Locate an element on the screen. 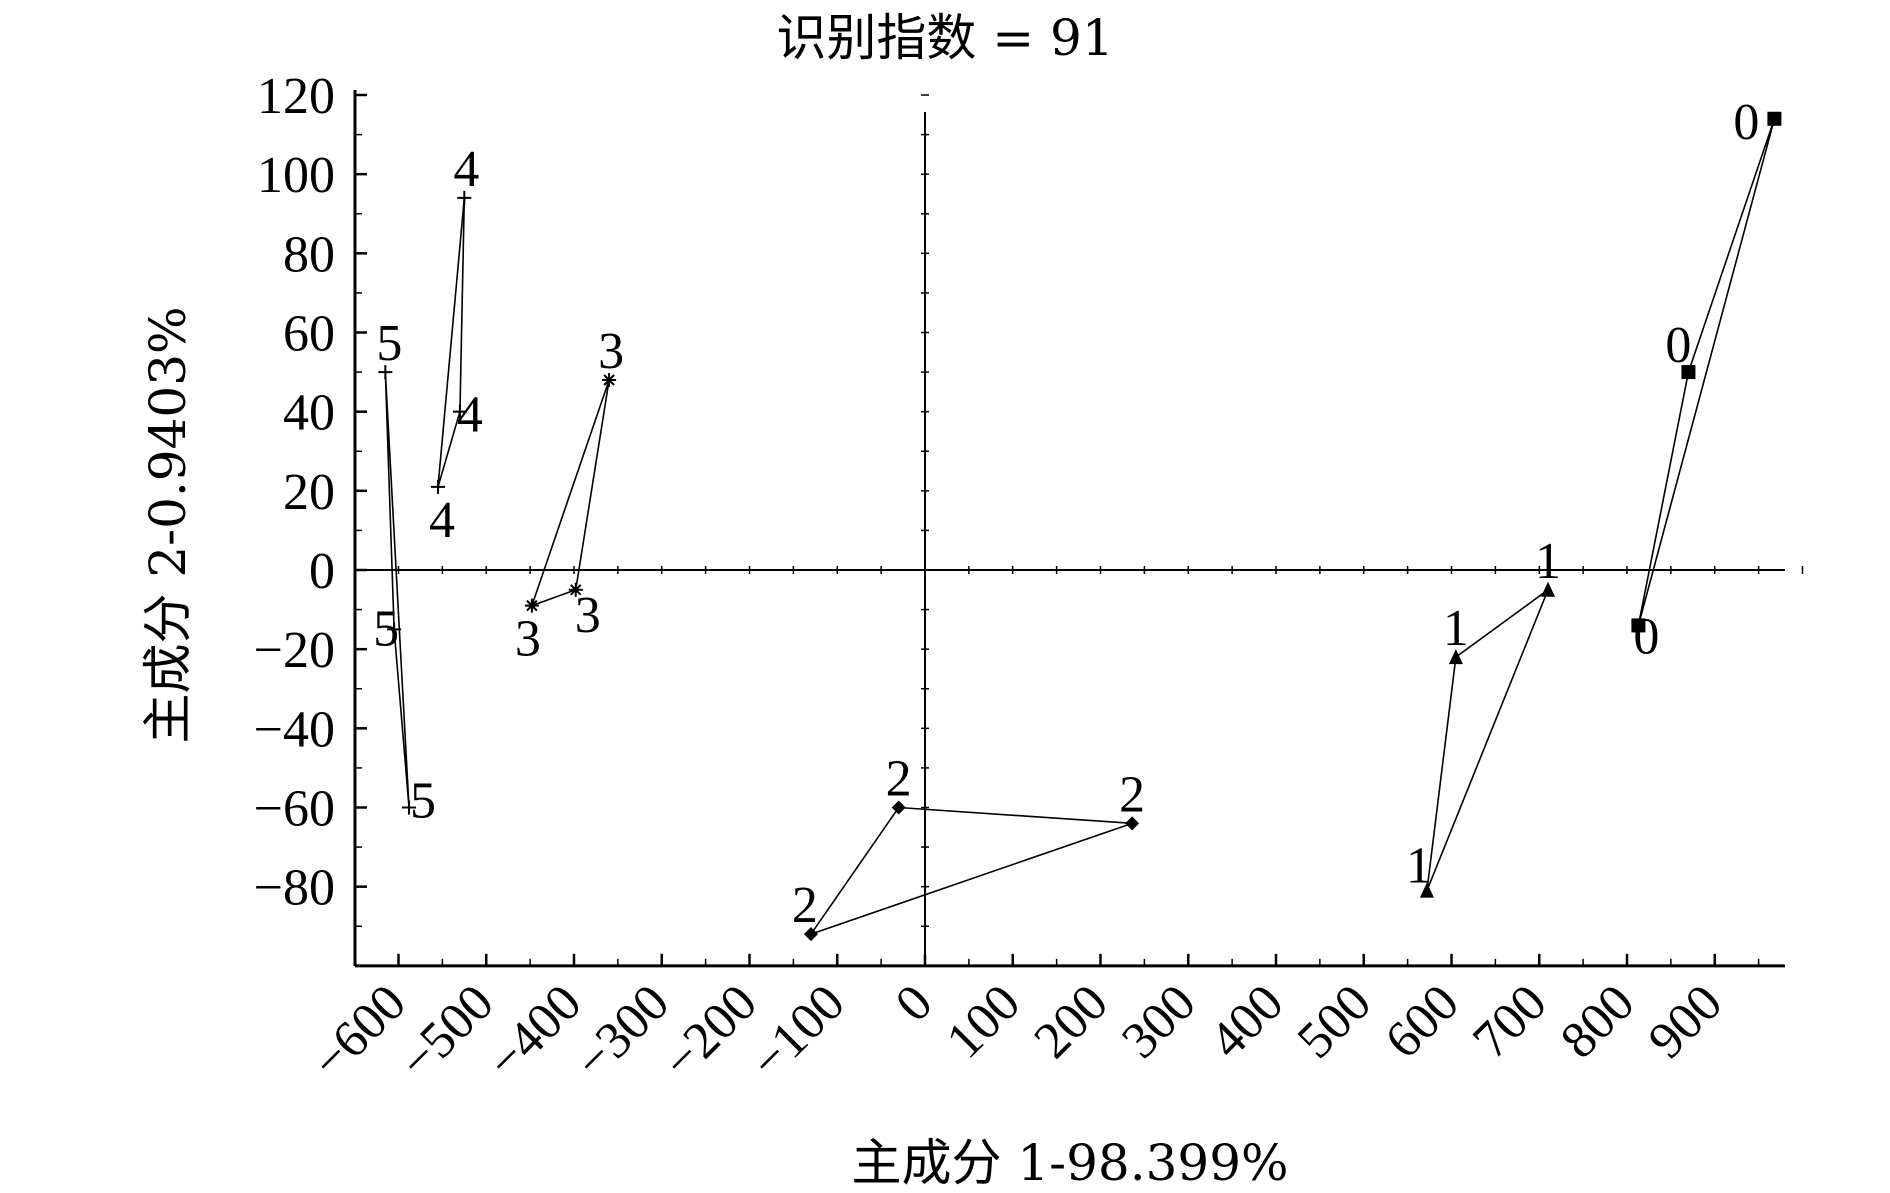  series-1: 1 1 1 is located at coordinates (1483, 715).